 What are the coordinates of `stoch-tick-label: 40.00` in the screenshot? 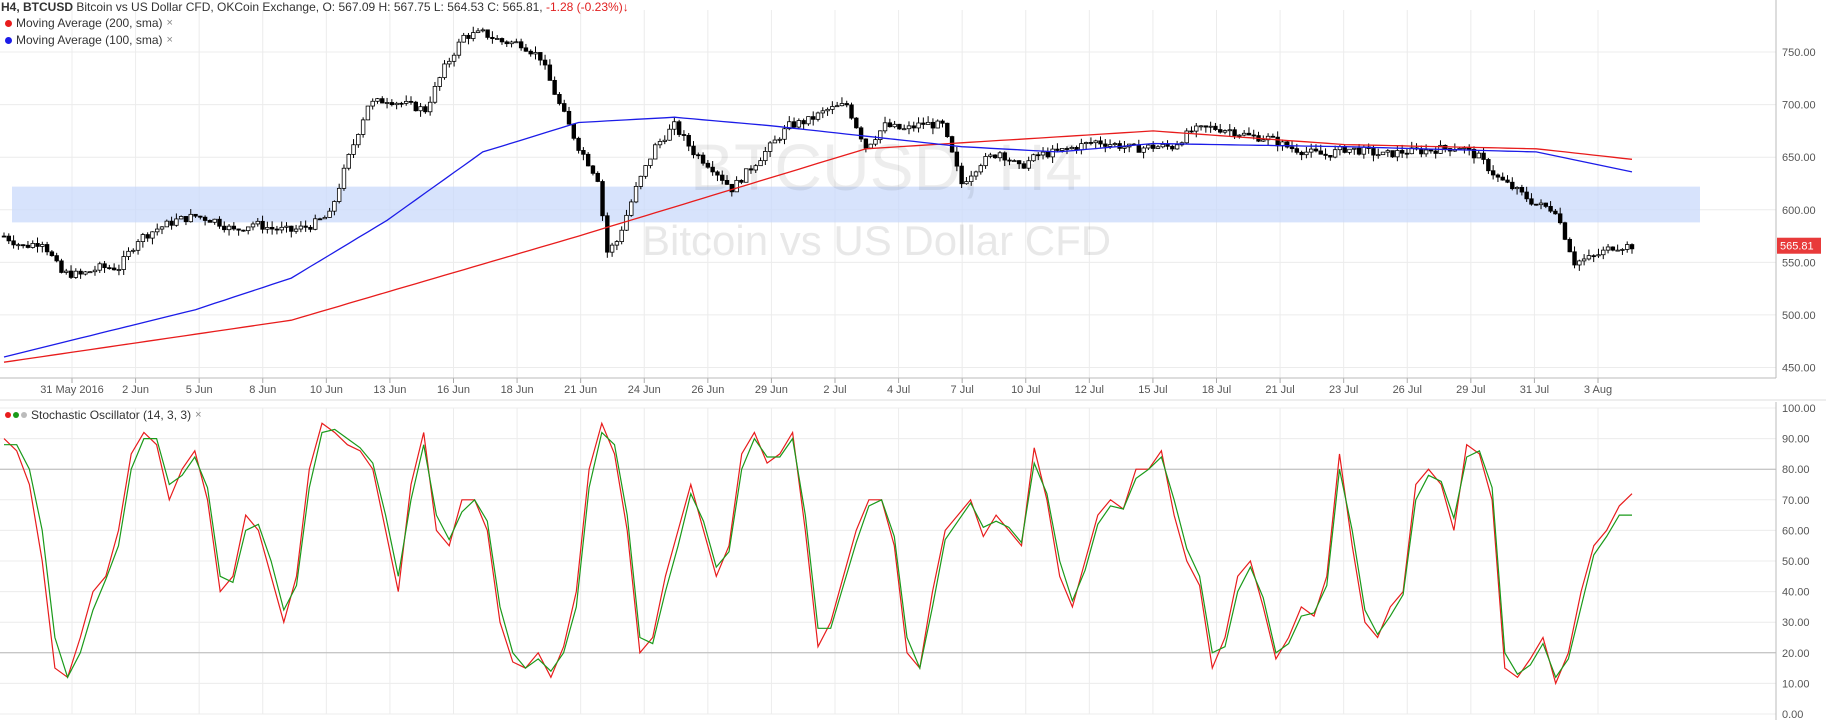 It's located at (1796, 593).